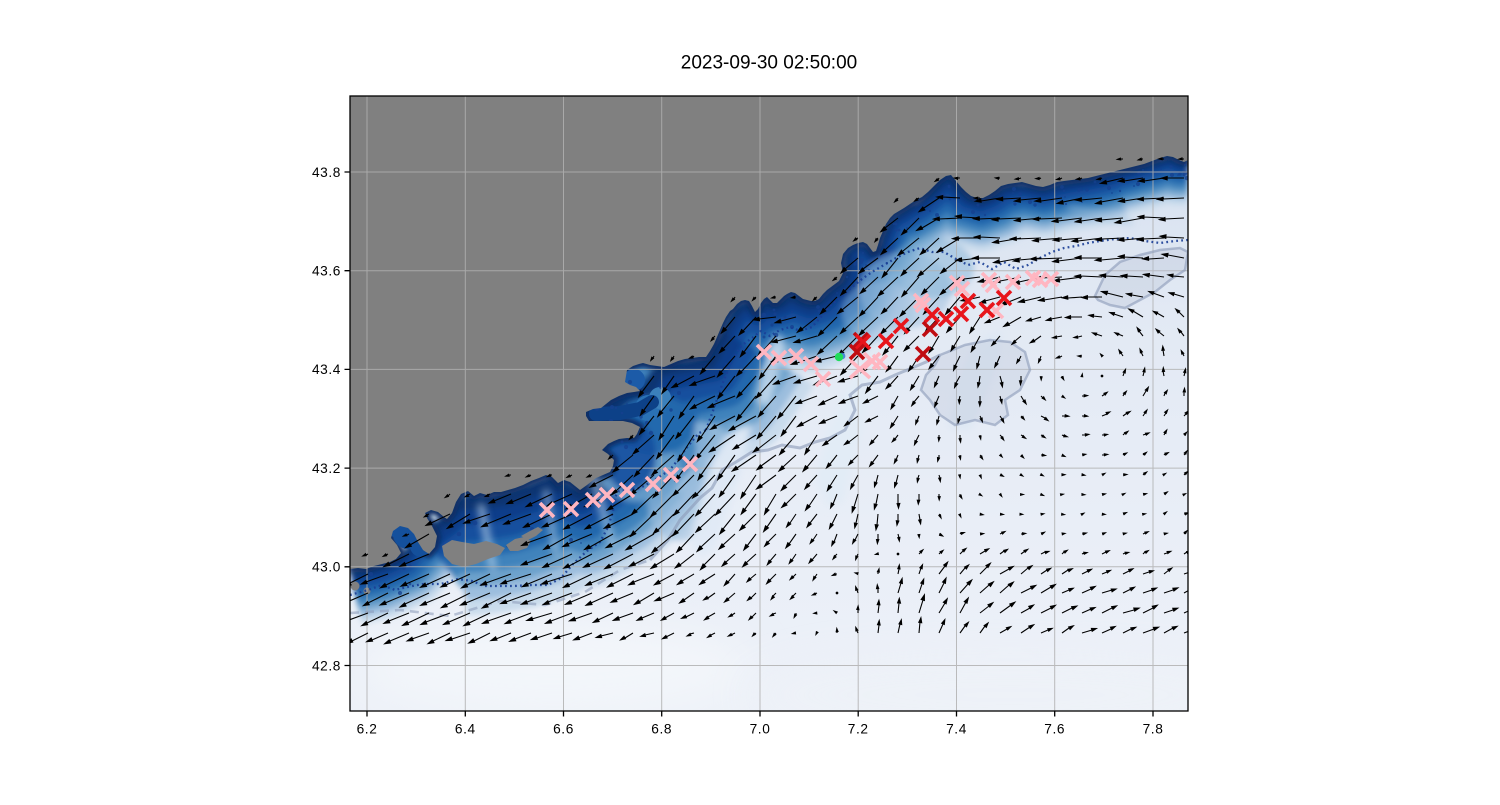 The width and height of the screenshot is (1500, 805). Describe the element at coordinates (326, 172) in the screenshot. I see `svg-text: 43.8` at that location.